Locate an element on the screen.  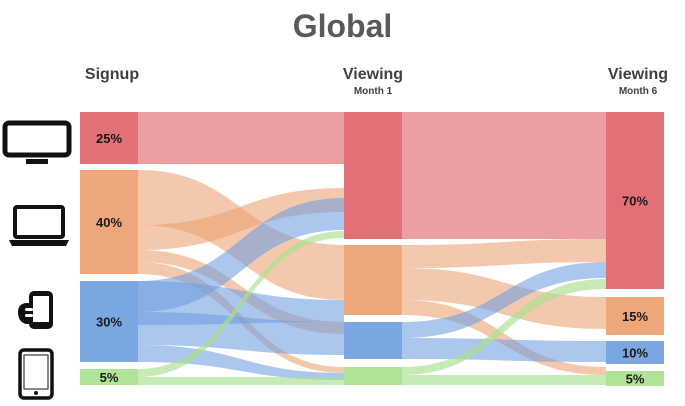
node-label-signup-tv: 25% is located at coordinates (109, 138).